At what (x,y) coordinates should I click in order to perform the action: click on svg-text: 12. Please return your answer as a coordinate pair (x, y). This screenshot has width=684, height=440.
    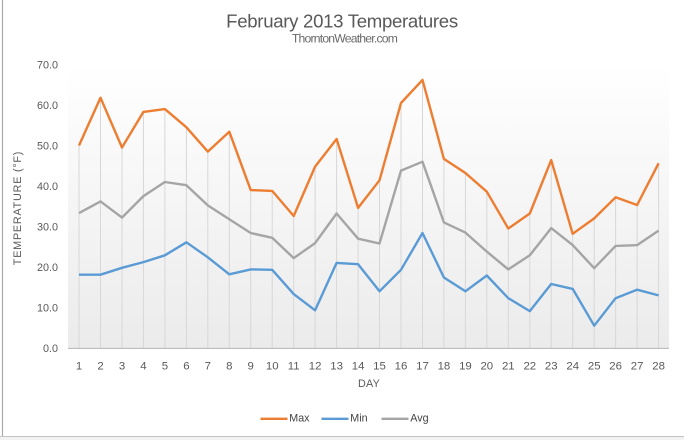
    Looking at the image, I should click on (315, 367).